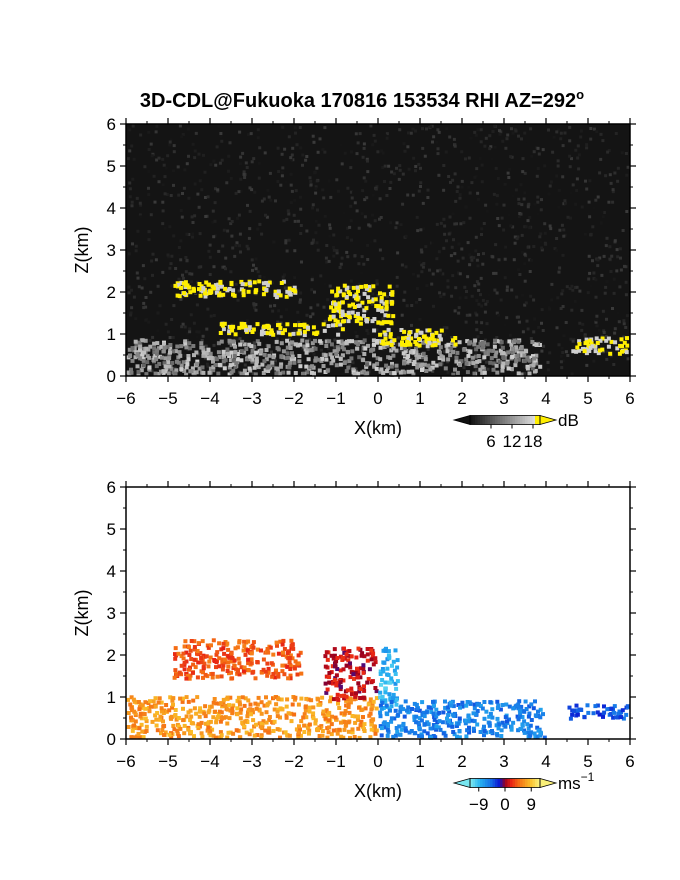  I want to click on colorbar: −9 0 9ms−1, so click(523, 792).